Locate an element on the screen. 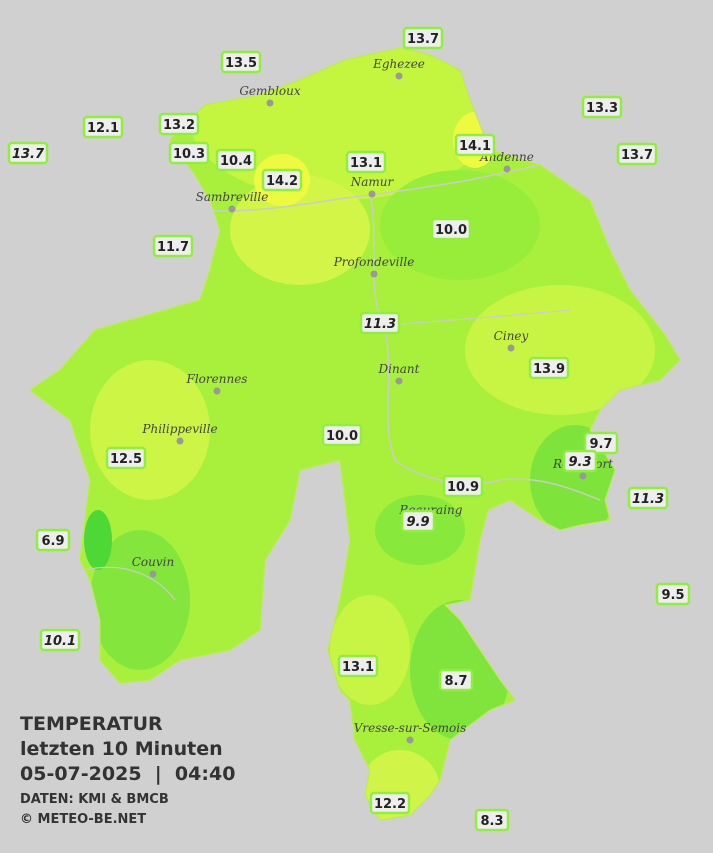 The height and width of the screenshot is (853, 713). station-value: 14.1 is located at coordinates (475, 146).